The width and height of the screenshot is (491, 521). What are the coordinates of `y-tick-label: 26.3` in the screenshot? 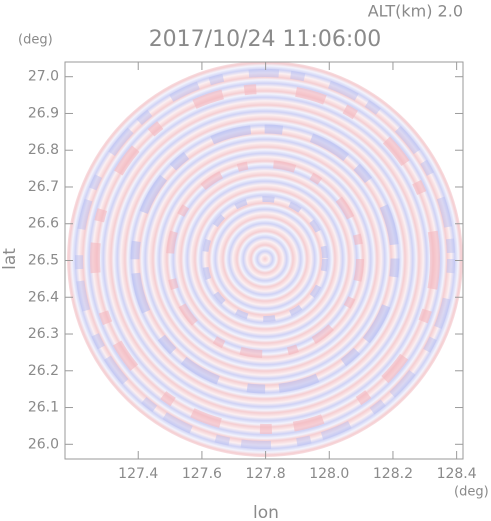 It's located at (43, 334).